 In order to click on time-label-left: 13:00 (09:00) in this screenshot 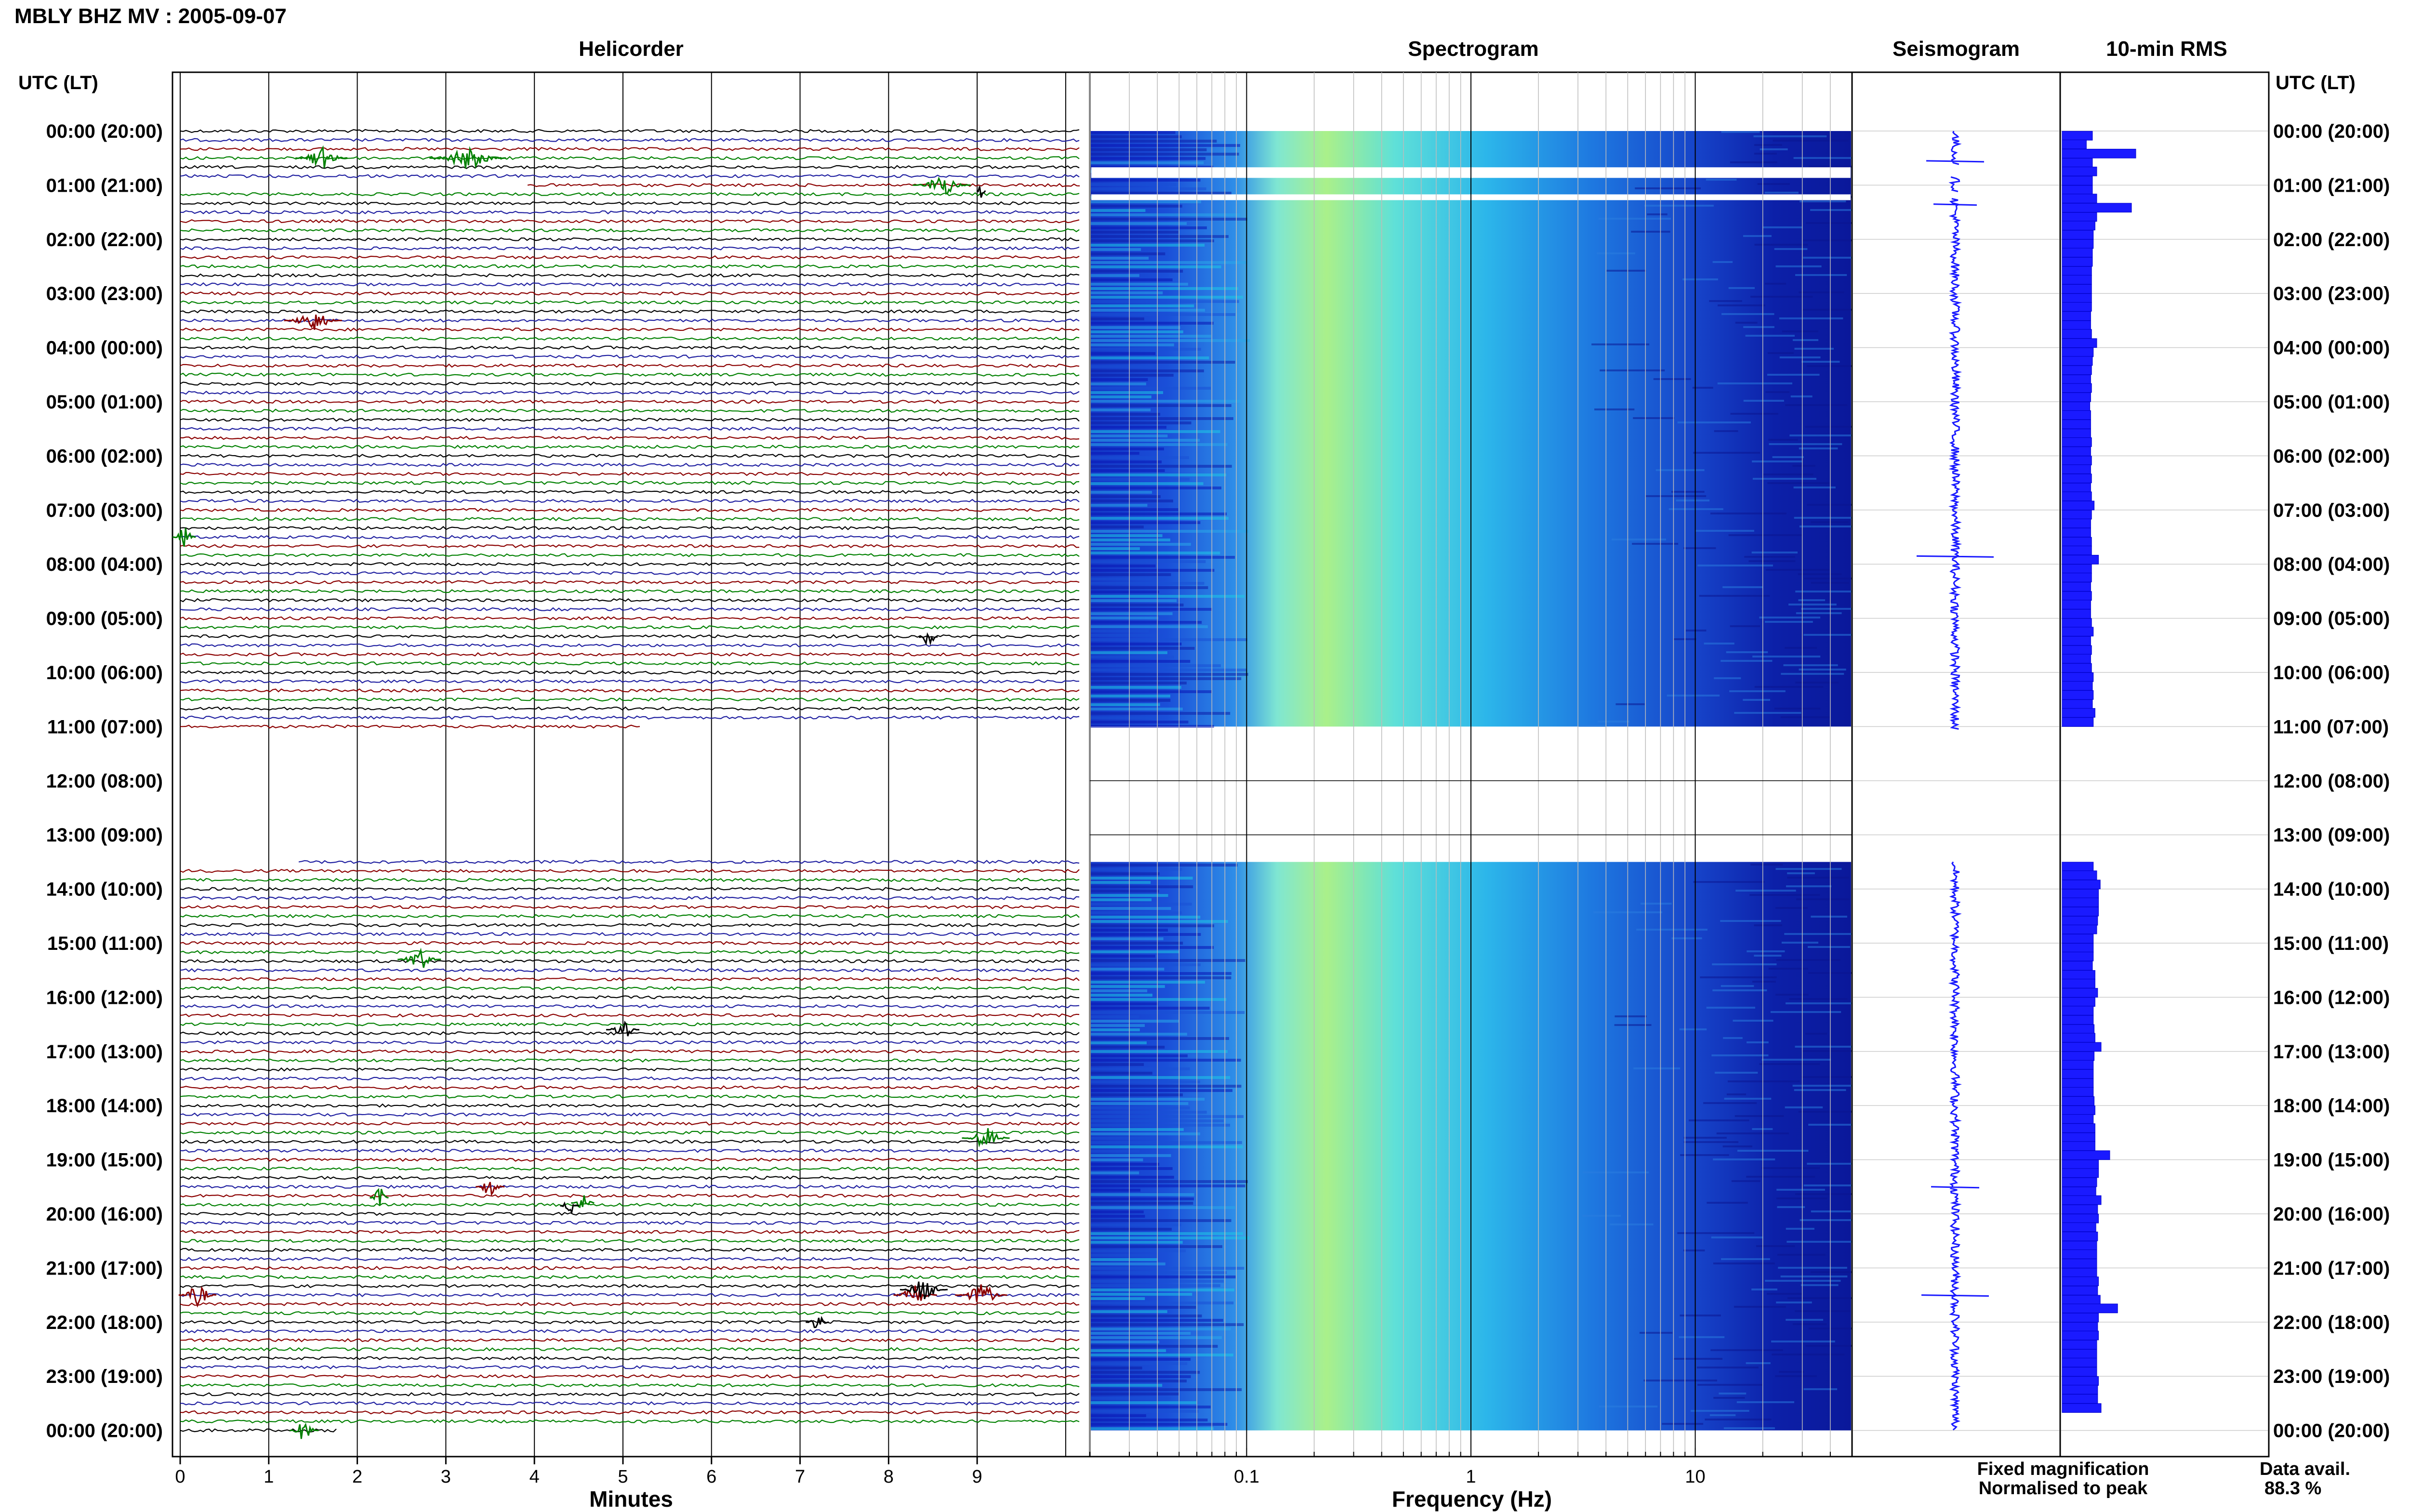, I will do `click(104, 835)`.